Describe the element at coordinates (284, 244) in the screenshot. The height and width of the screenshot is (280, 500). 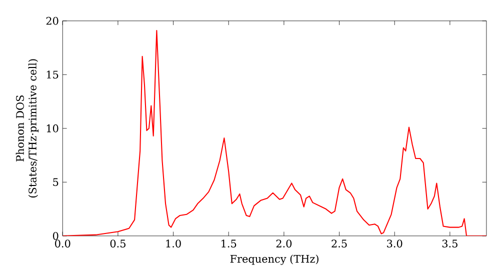
I see `x-tick-label: 2.0` at that location.